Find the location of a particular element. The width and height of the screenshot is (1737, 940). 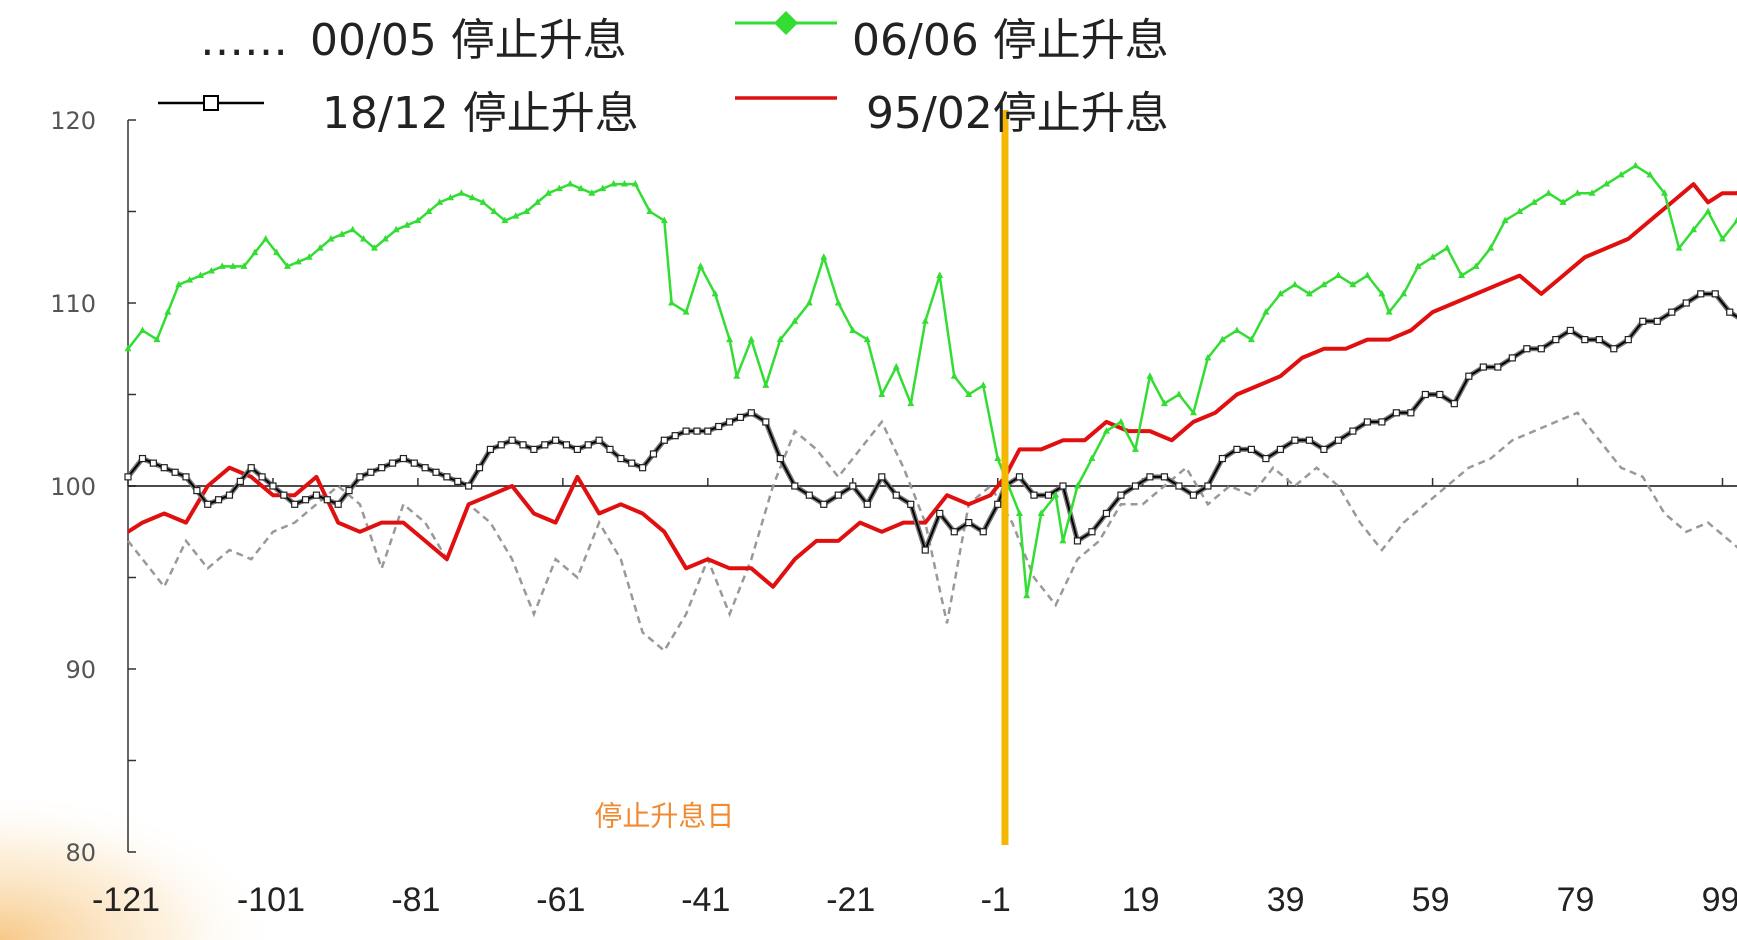

legend-diamond-icon is located at coordinates (786, 23).